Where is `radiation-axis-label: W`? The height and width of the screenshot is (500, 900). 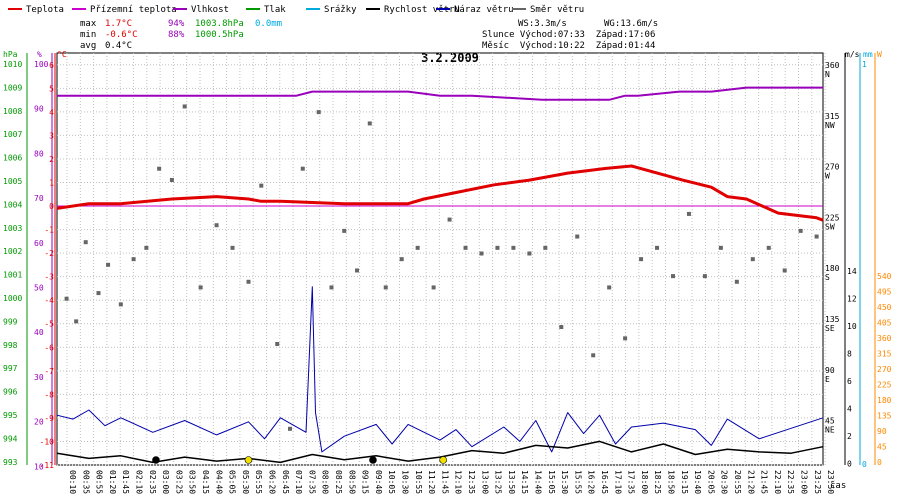 radiation-axis-label: W is located at coordinates (879, 54).